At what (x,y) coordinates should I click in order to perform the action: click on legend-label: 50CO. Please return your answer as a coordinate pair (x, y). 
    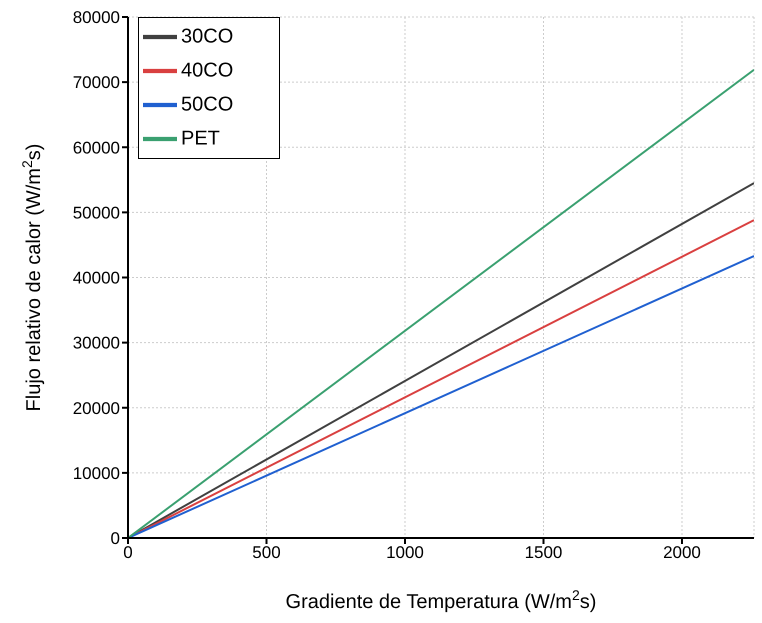
    Looking at the image, I should click on (207, 104).